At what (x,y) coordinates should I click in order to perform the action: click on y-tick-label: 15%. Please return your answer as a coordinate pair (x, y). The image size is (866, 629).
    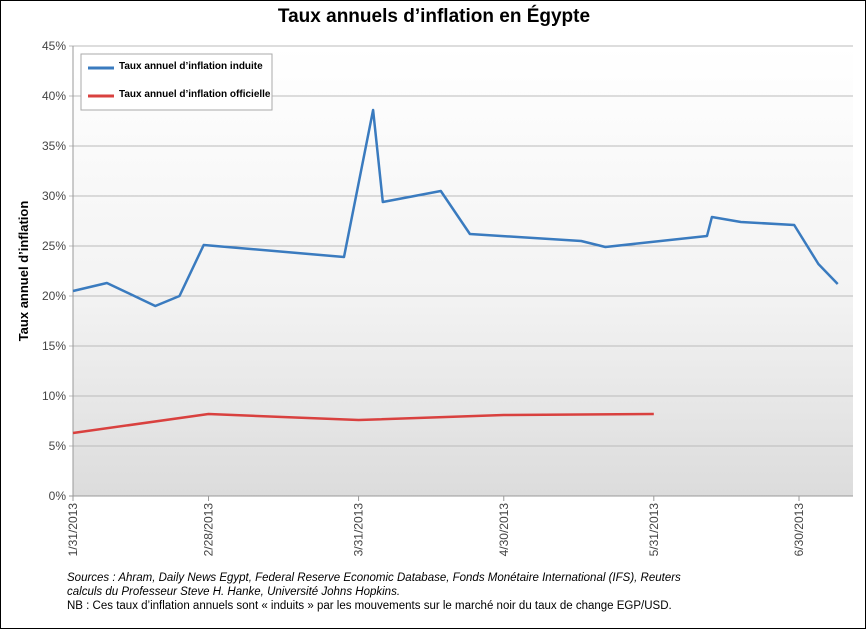
    Looking at the image, I should click on (54, 346).